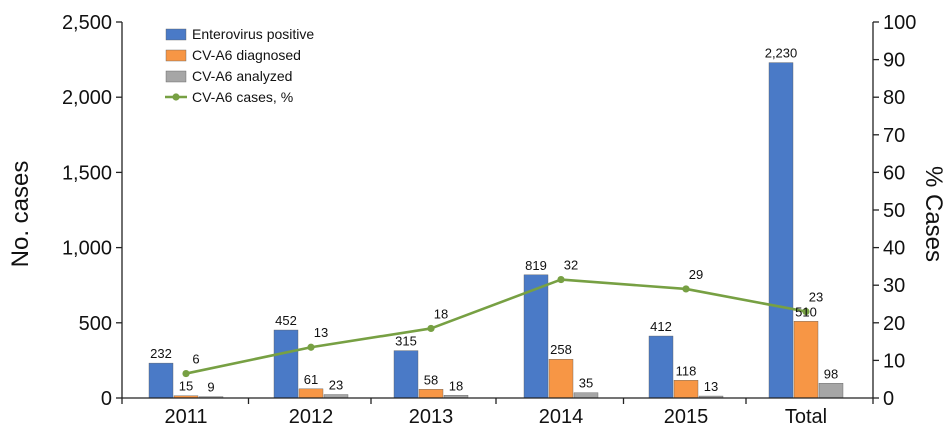 The width and height of the screenshot is (952, 425). What do you see at coordinates (899, 23) in the screenshot?
I see `y2-tick-label: 100` at bounding box center [899, 23].